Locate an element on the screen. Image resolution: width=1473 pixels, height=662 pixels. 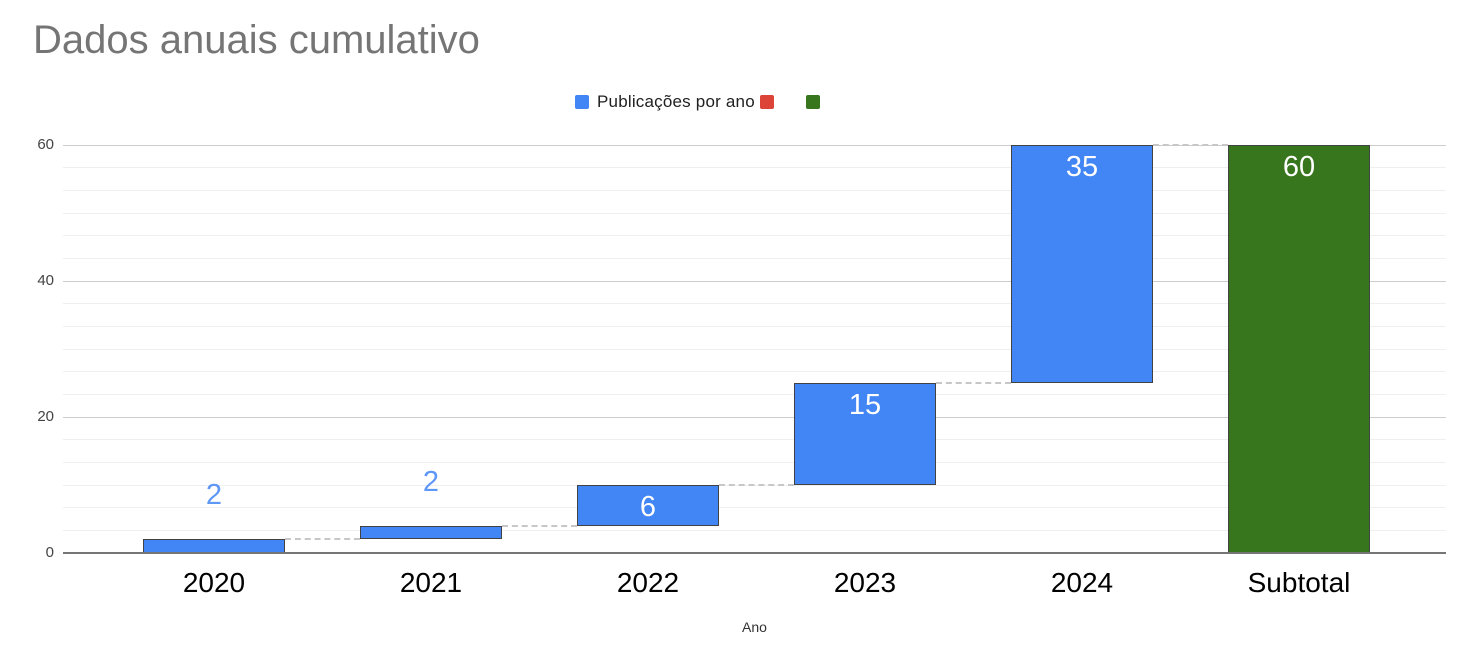
bar-2022 is located at coordinates (648, 505).